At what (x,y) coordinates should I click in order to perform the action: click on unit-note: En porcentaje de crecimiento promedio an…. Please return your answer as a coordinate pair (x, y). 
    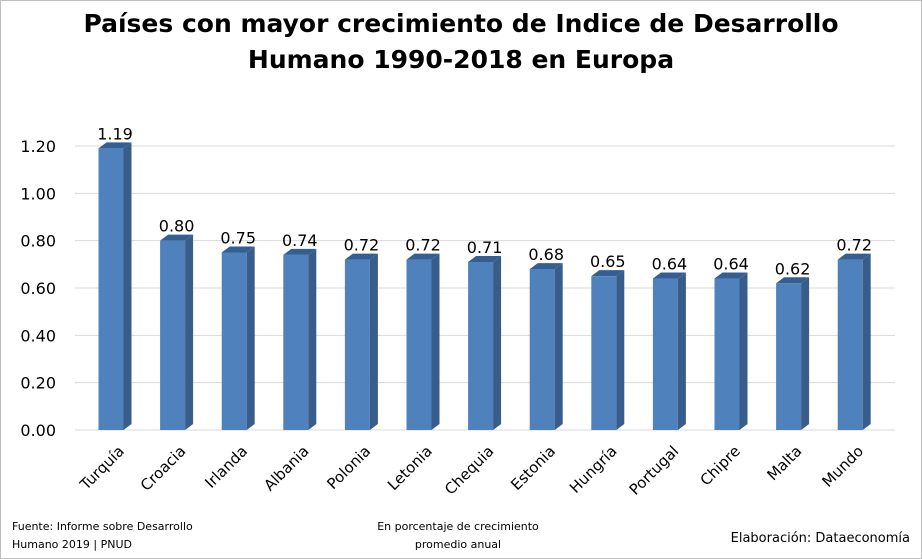
    Looking at the image, I should click on (458, 536).